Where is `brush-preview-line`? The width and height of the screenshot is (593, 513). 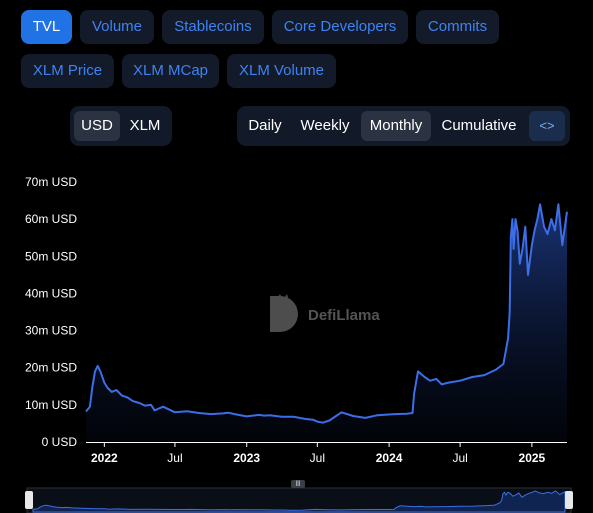
brush-preview-line is located at coordinates (299, 501).